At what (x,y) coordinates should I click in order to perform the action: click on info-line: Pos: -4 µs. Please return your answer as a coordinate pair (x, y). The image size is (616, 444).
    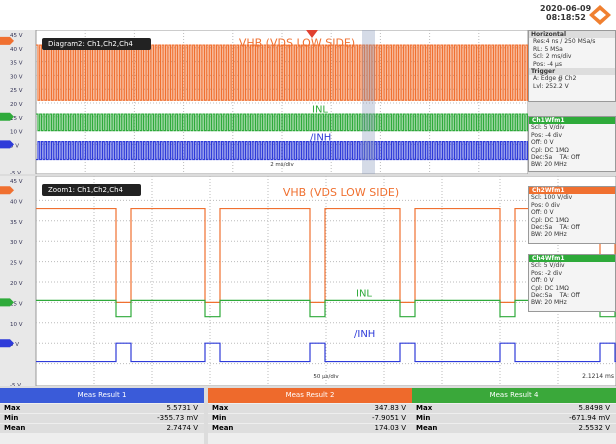
    Looking at the image, I should click on (547, 64).